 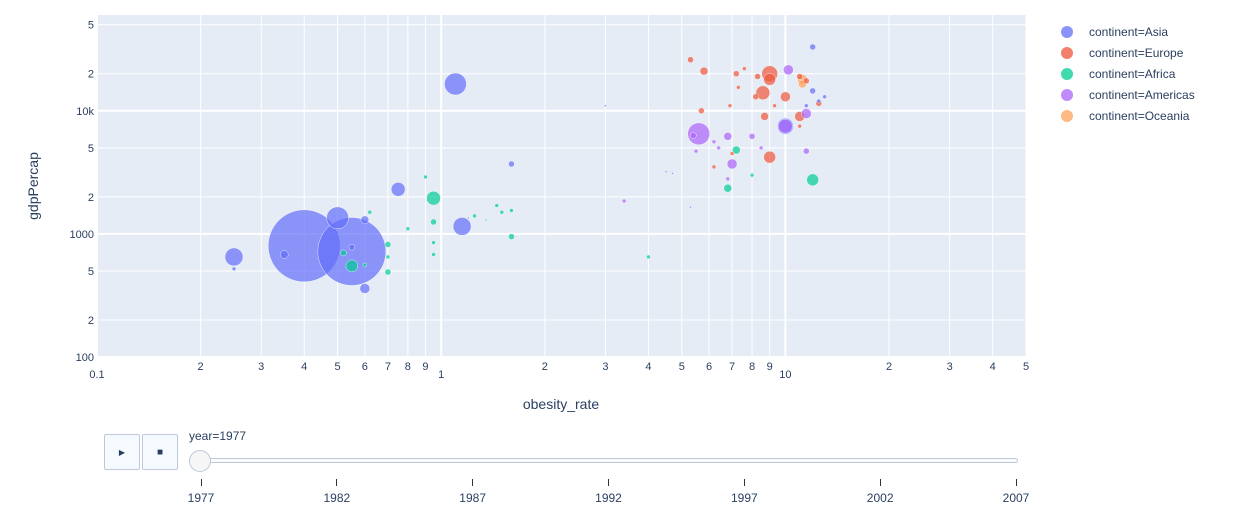 I want to click on y-axis-title: gdpPercap, so click(x=33, y=186).